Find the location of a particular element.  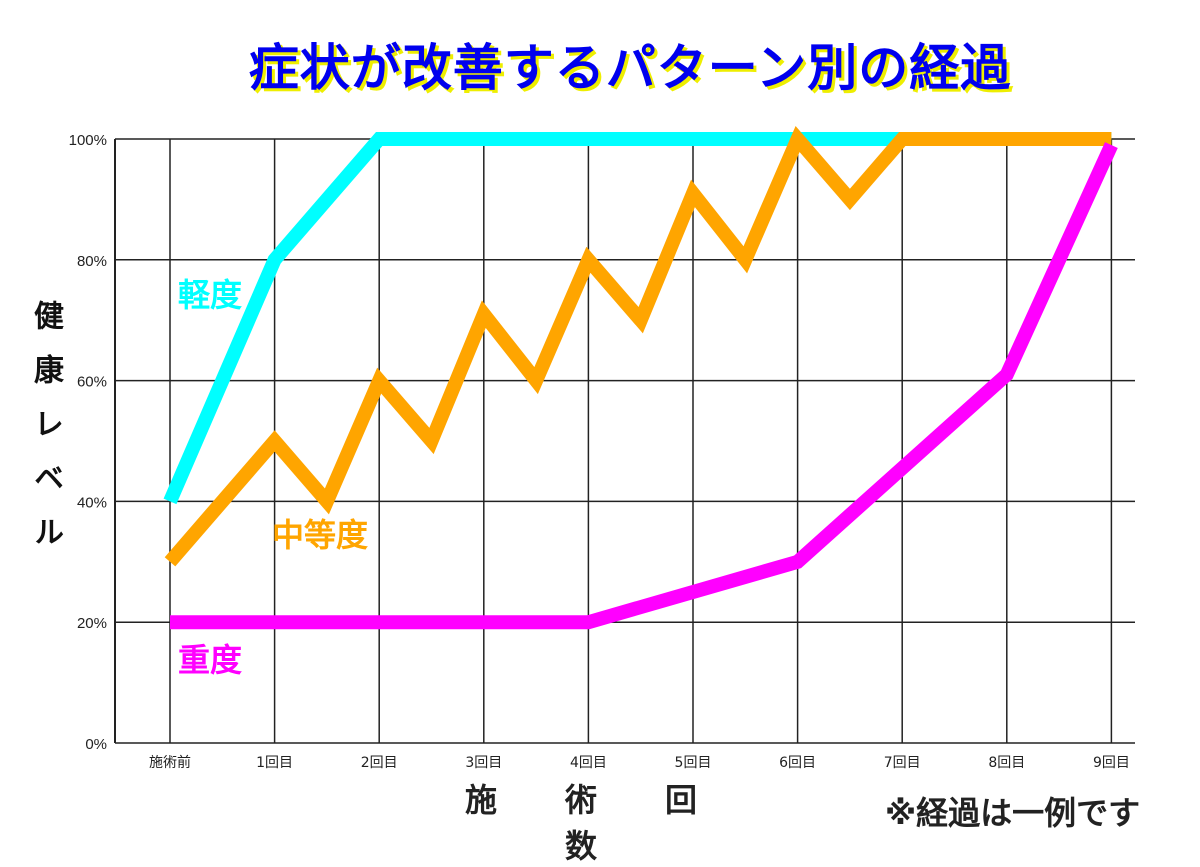

y-tick-label: 60% is located at coordinates (92, 382).